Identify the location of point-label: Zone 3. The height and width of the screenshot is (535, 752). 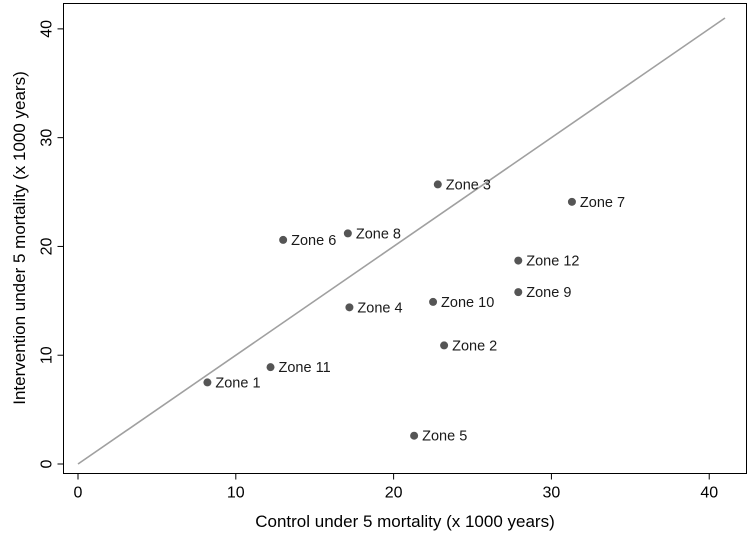
(468, 185).